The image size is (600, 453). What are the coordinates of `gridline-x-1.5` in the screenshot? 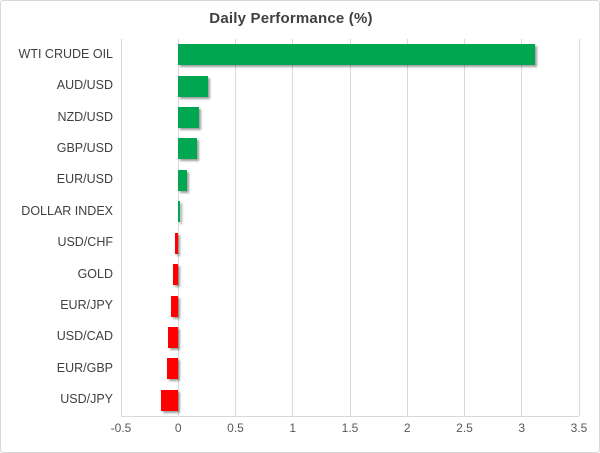 It's located at (350, 227).